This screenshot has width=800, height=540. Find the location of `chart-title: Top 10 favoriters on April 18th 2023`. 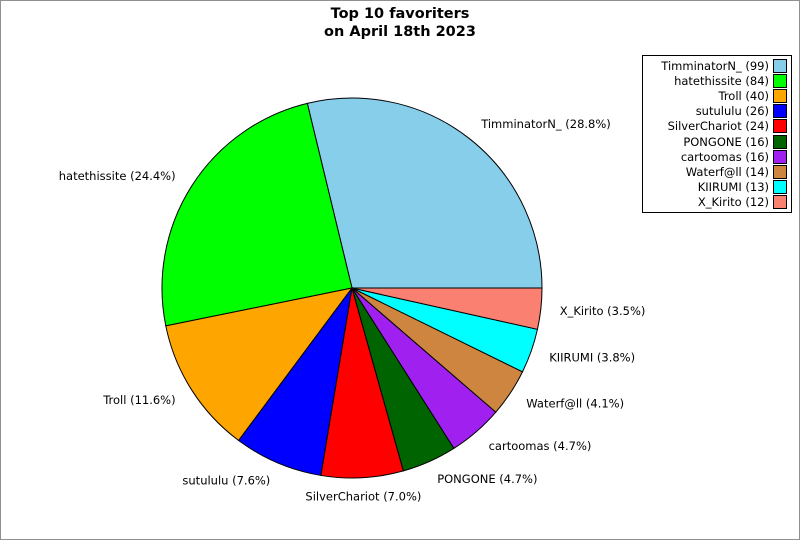

chart-title: Top 10 favoriters on April 18th 2023 is located at coordinates (400, 23).